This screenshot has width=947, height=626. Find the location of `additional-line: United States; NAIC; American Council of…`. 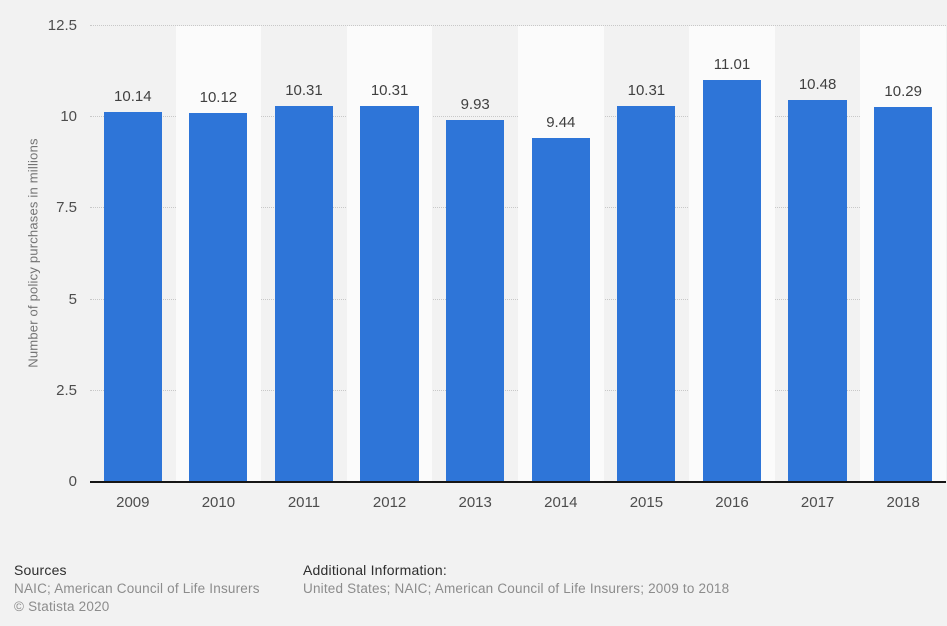

additional-line: United States; NAIC; American Council of… is located at coordinates (516, 588).